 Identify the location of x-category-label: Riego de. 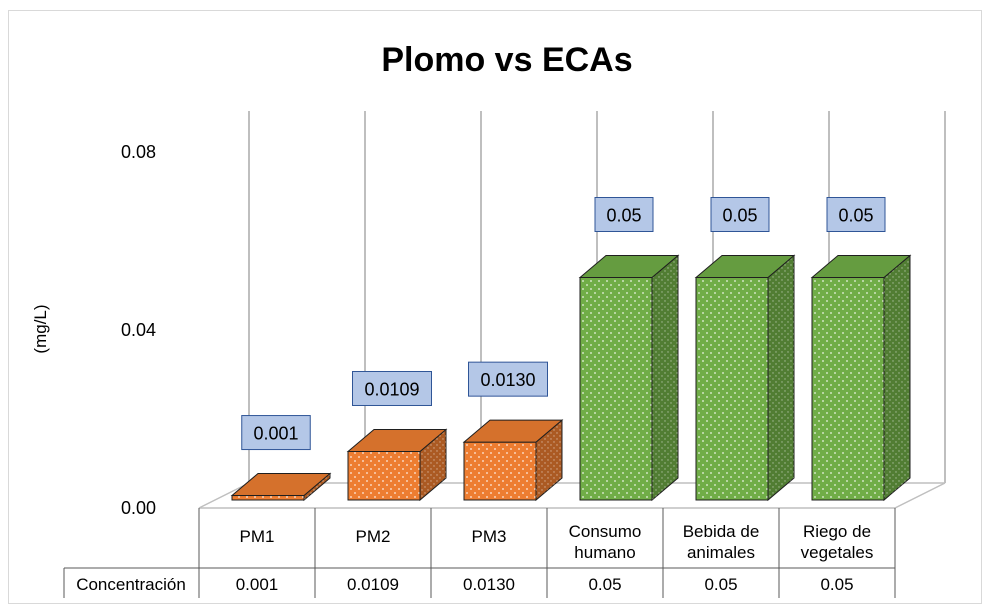
(837, 531).